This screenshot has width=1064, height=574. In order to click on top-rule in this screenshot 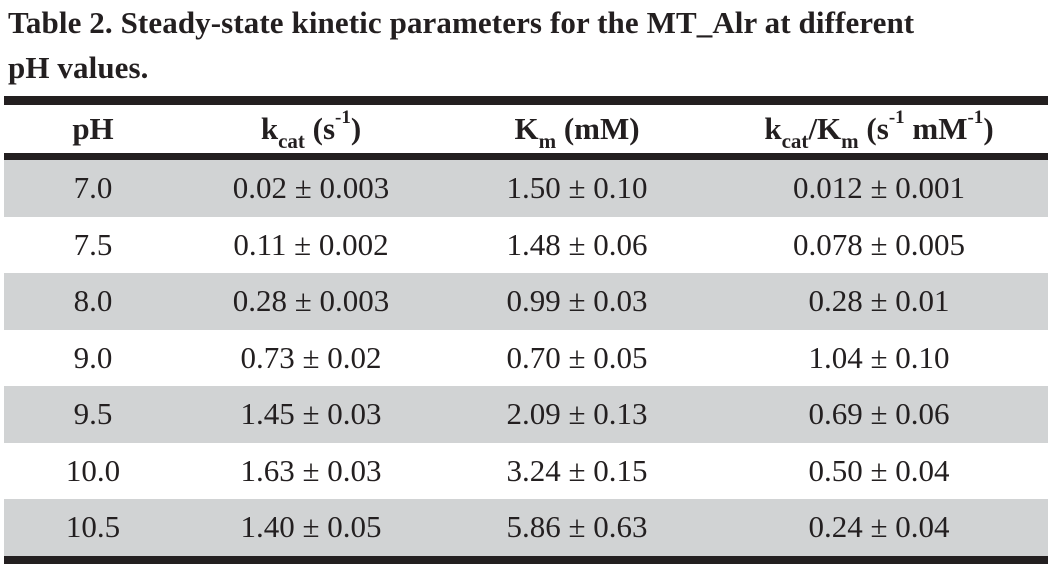, I will do `click(526, 100)`.